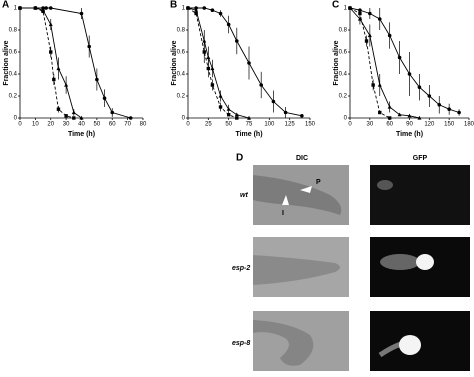 This screenshot has width=474, height=377. Describe the element at coordinates (429, 125) in the screenshot. I see `x-tick-label: 120` at that location.